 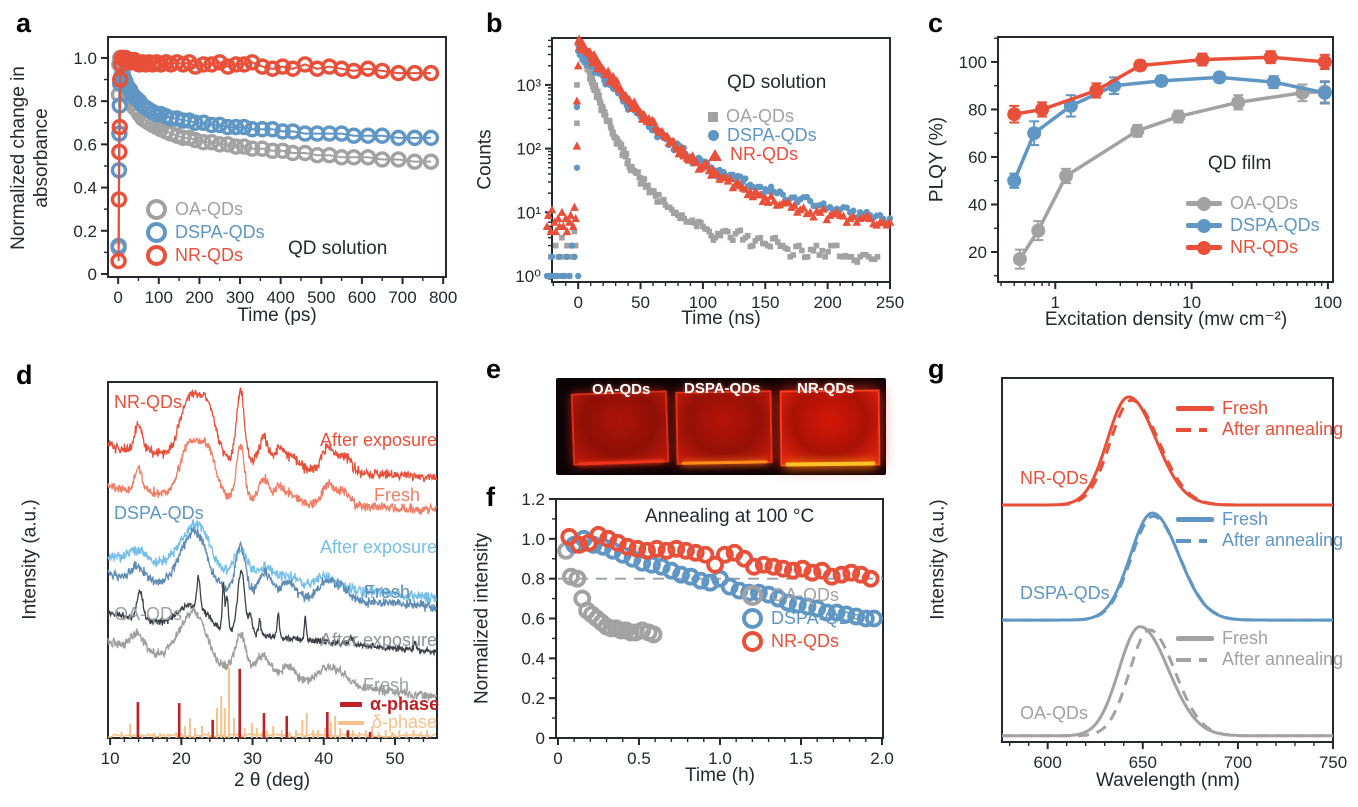 I want to click on dspa-qds-line-marker-icon, so click(x=1204, y=225).